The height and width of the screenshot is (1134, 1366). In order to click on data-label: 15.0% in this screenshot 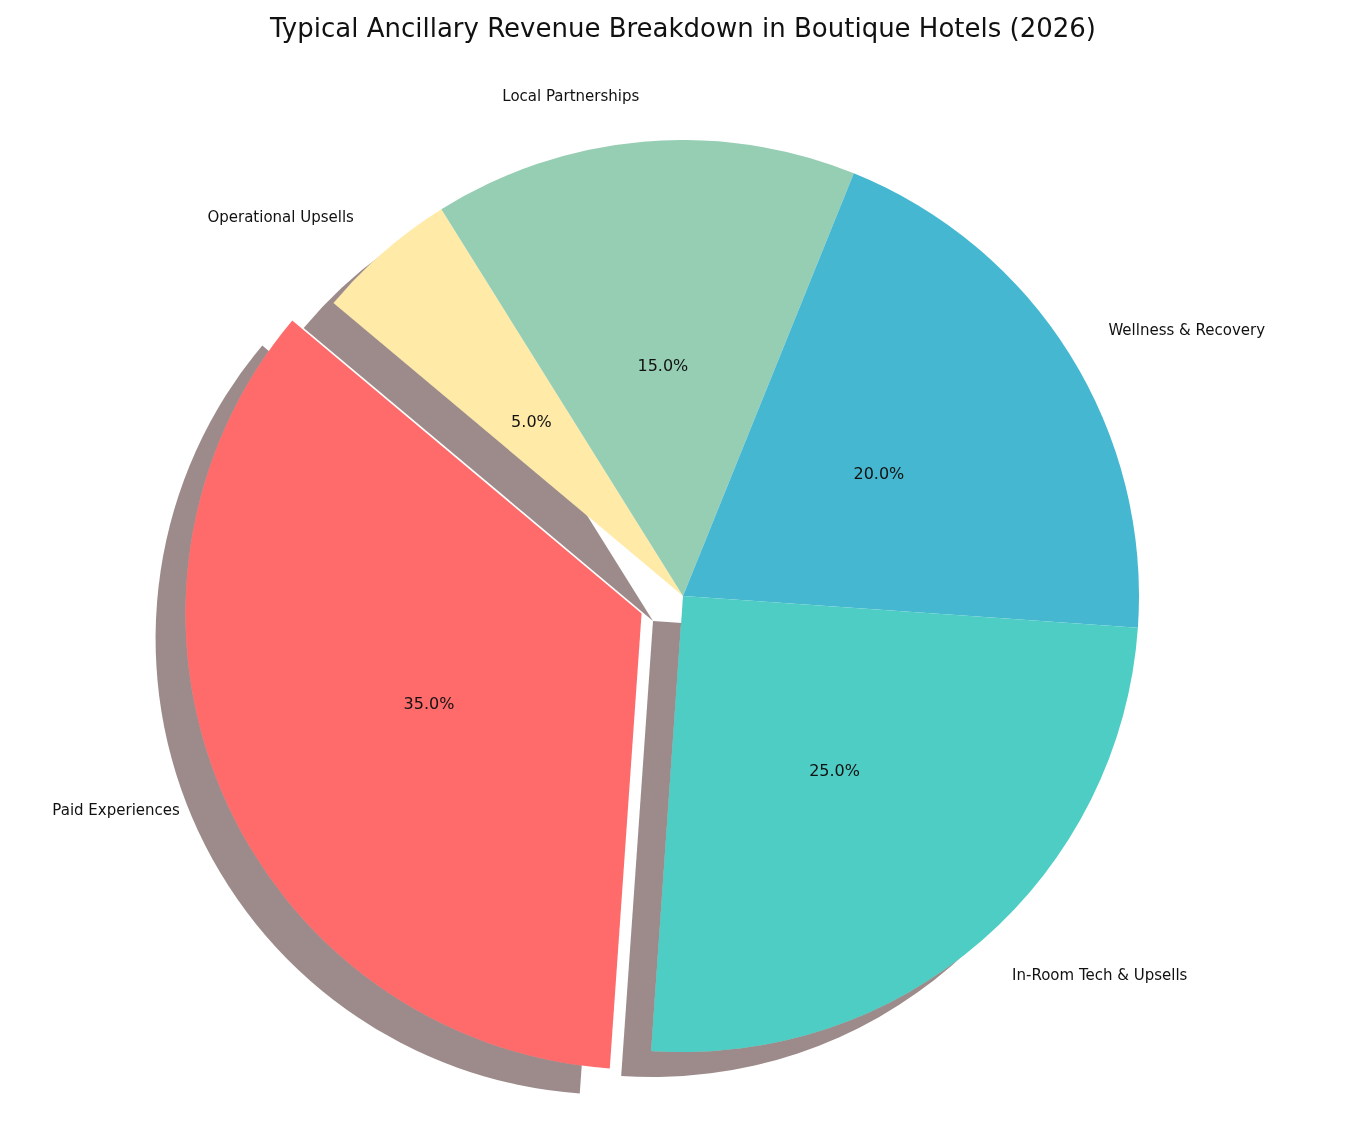, I will do `click(663, 366)`.